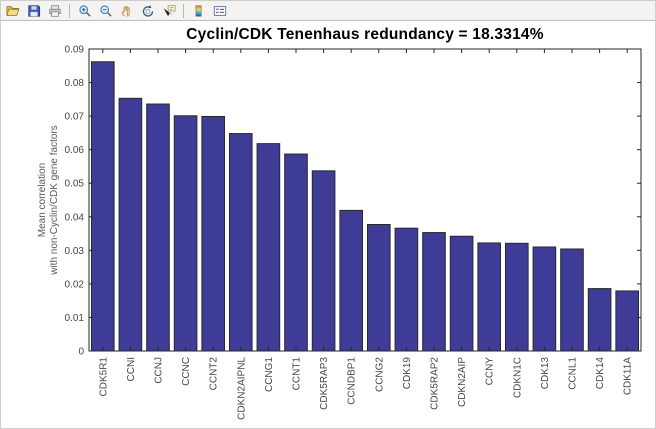 The width and height of the screenshot is (656, 429). I want to click on toolbar-button-insert-colorbar, so click(198, 10).